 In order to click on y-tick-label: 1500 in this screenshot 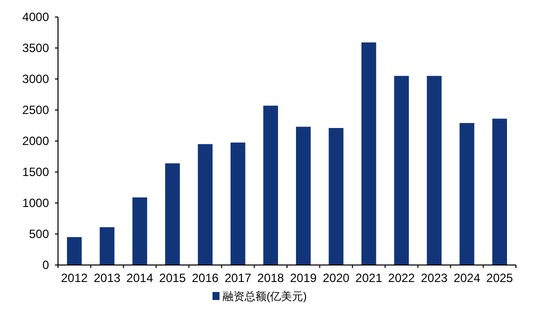, I will do `click(36, 172)`.